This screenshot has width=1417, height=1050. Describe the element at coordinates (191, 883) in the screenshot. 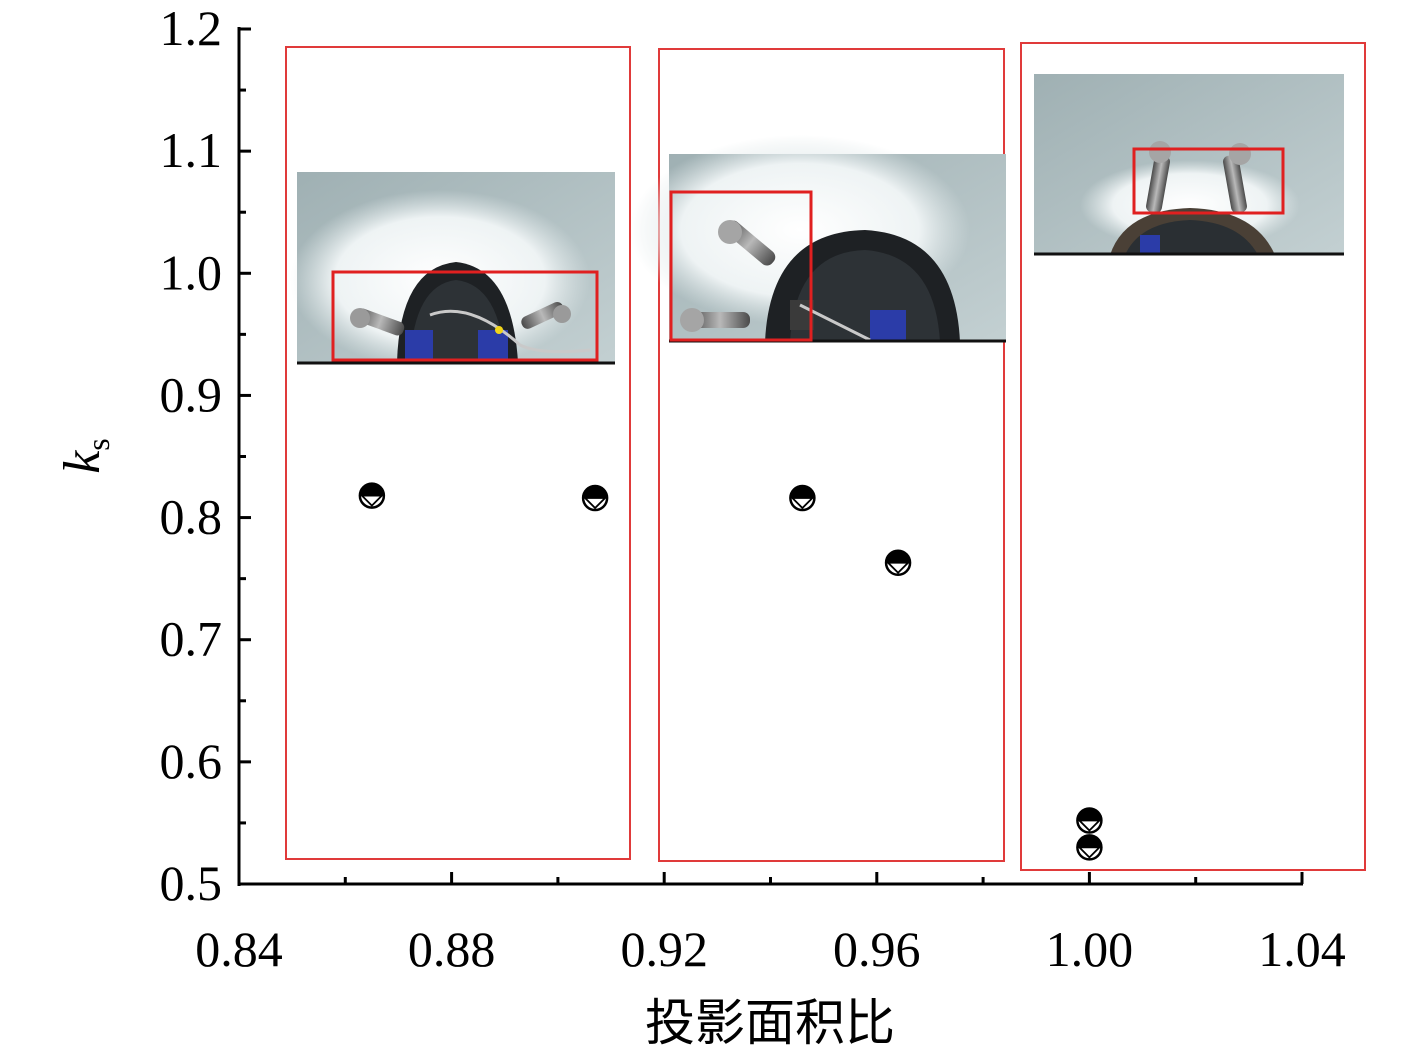

I see `y-tick-label: 0.5` at that location.